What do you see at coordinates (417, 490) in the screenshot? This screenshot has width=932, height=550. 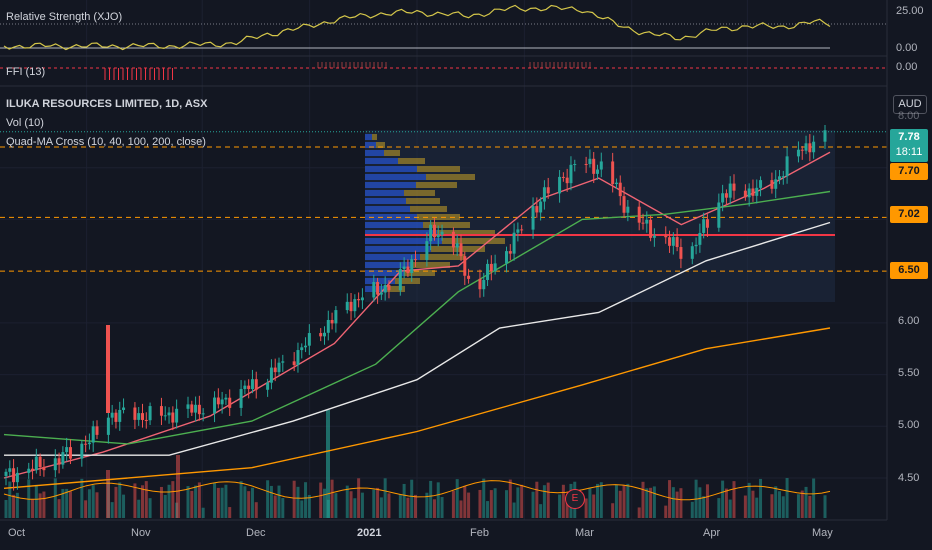 I see `volume-ma-line` at bounding box center [417, 490].